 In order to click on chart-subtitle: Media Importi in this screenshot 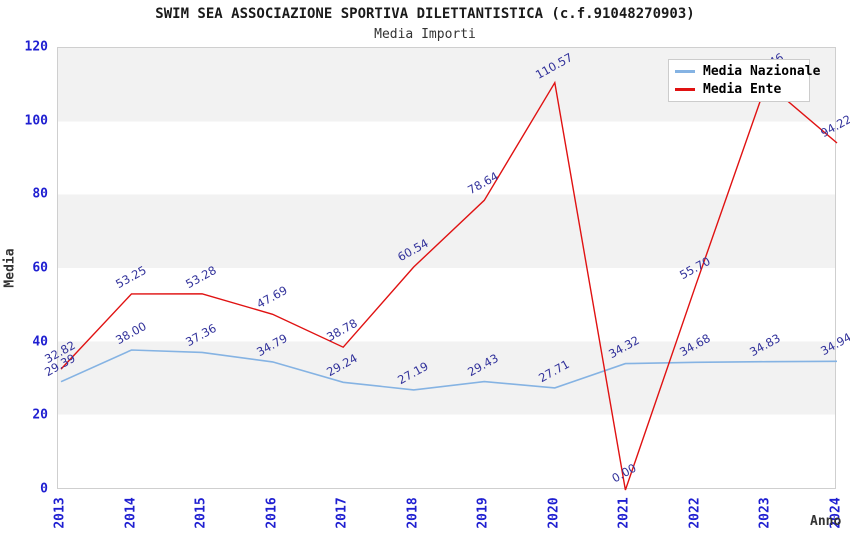, I will do `click(425, 34)`.